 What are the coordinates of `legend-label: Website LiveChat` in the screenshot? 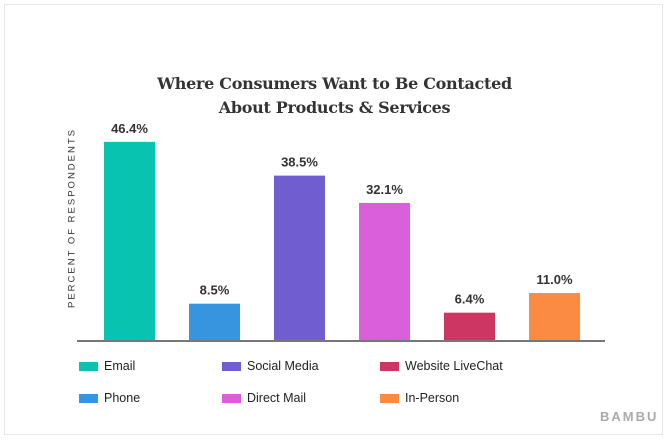 It's located at (454, 366).